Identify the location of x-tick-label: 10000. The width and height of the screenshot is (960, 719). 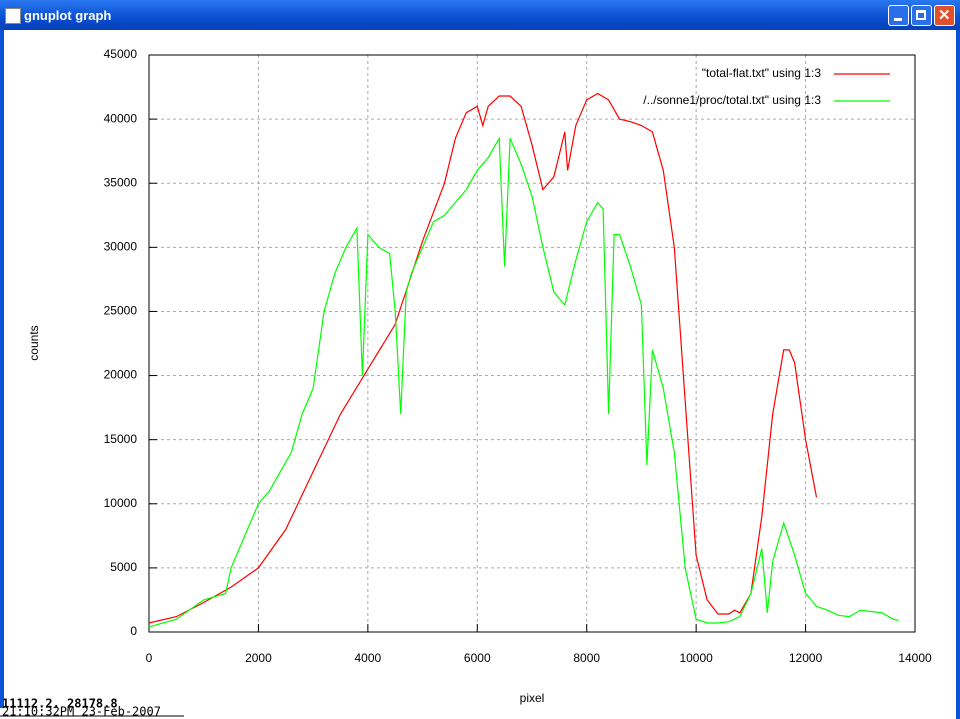
(696, 658).